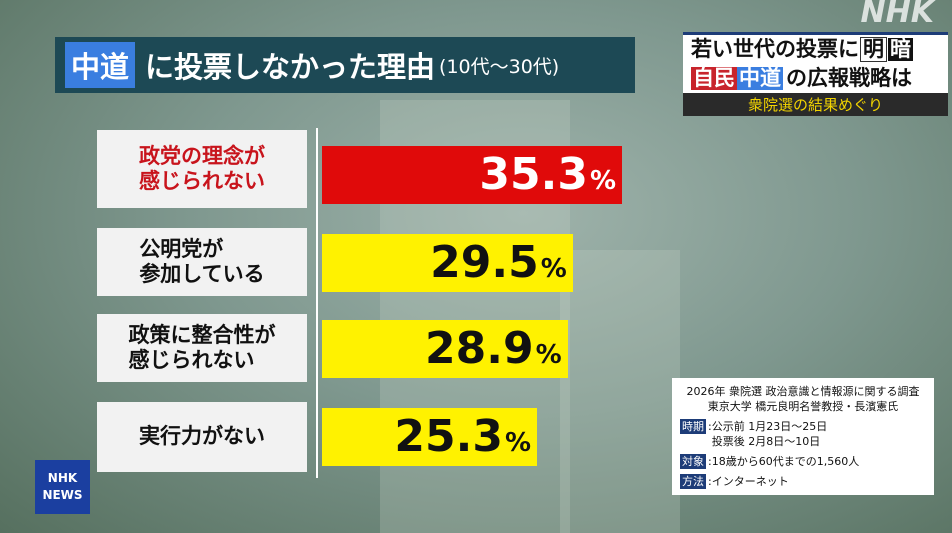  I want to click on title-sub: (10代〜30代), so click(499, 66).